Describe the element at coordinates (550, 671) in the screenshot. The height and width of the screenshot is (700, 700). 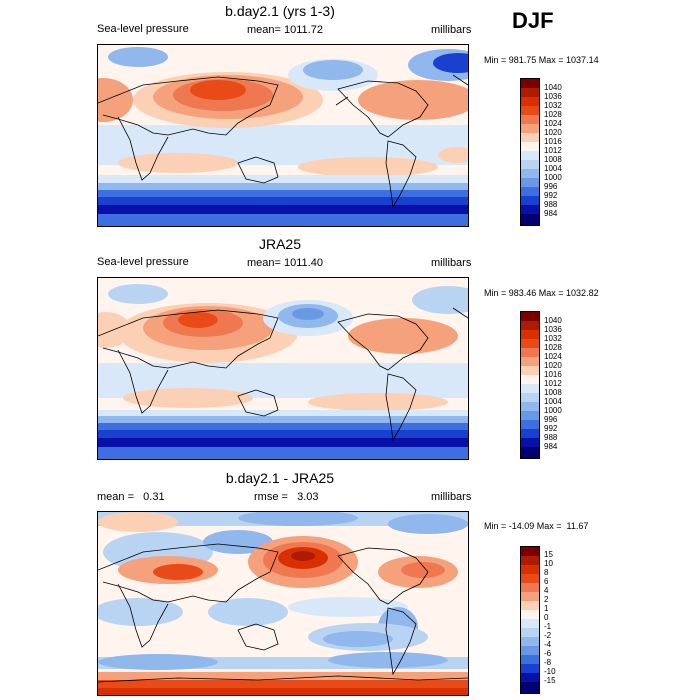
I see `panel-3-colorbar-tick: -10` at that location.